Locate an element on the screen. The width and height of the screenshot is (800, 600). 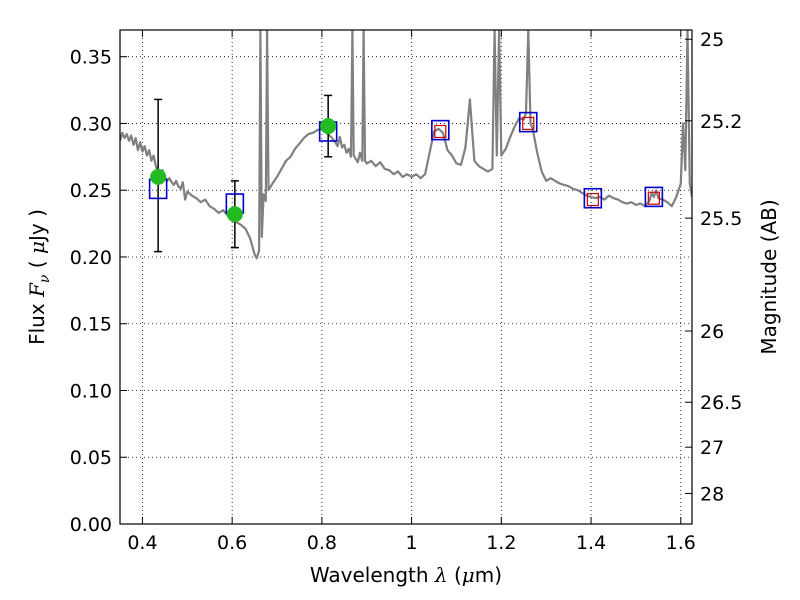
x-tick-label: 0.8 is located at coordinates (322, 543).